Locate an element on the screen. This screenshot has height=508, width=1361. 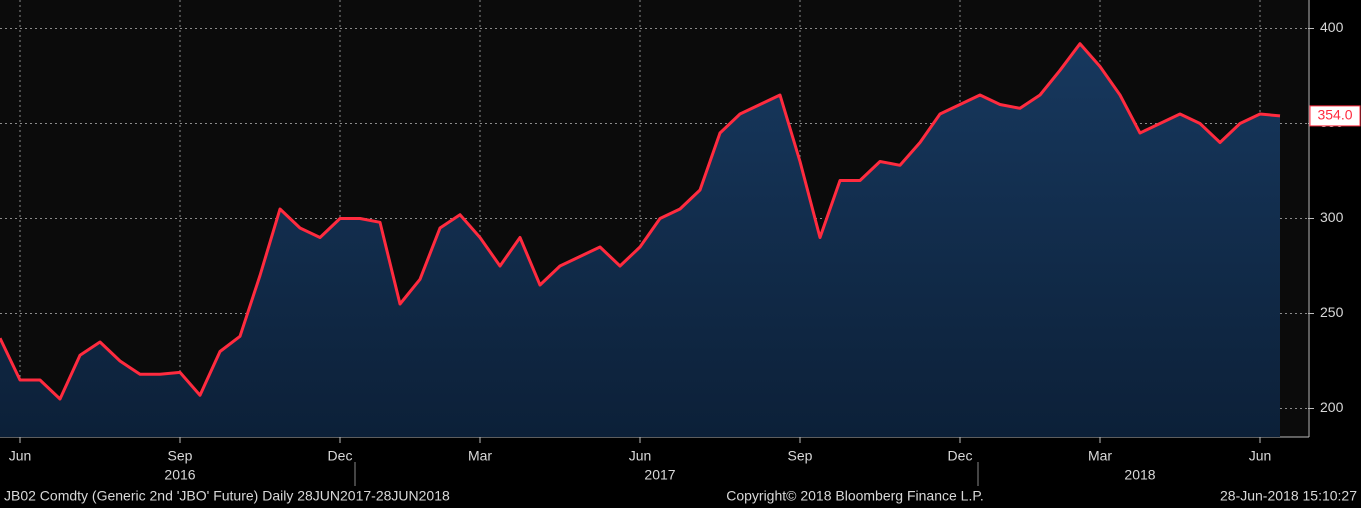
footer-right: 28-Jun-2018 15:10:27 is located at coordinates (1288, 496).